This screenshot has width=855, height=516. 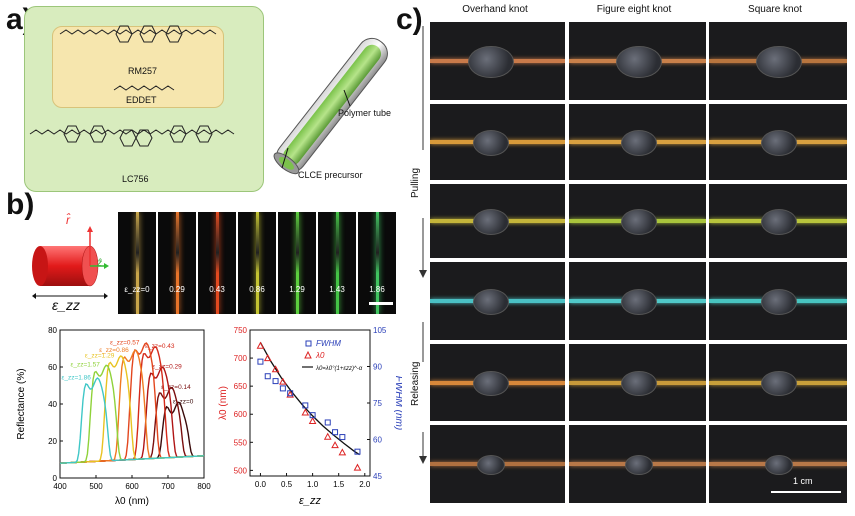 What do you see at coordinates (141, 100) in the screenshot?
I see `label-eddet: EDDET` at bounding box center [141, 100].